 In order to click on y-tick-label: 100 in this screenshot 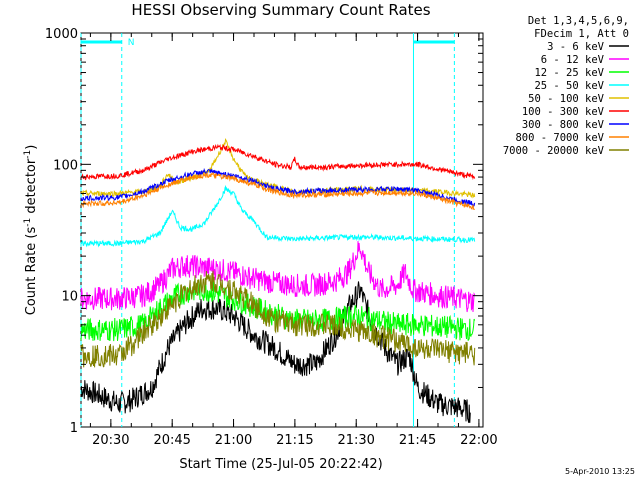, I will do `click(65, 165)`.